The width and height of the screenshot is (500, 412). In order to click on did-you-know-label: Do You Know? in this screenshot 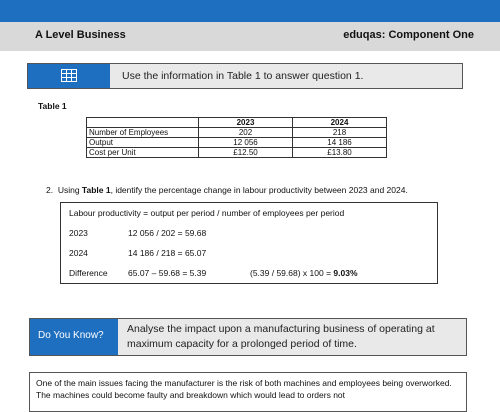, I will do `click(71, 335)`.